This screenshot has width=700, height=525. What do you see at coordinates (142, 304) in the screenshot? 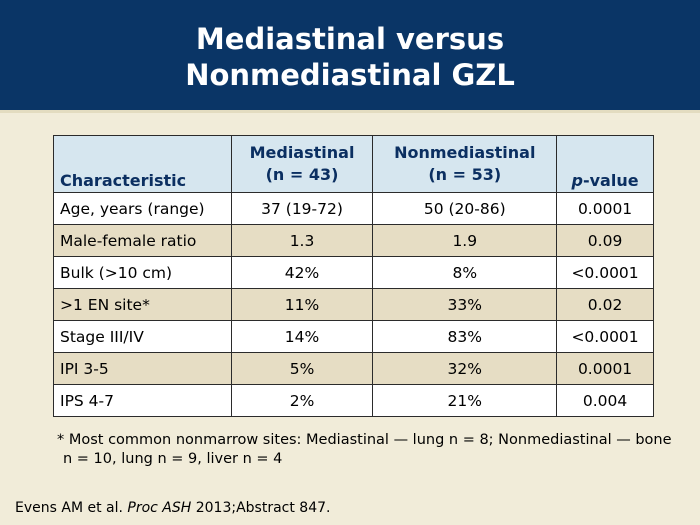
I see `cell-characteristic: >1 EN site*` at bounding box center [142, 304].